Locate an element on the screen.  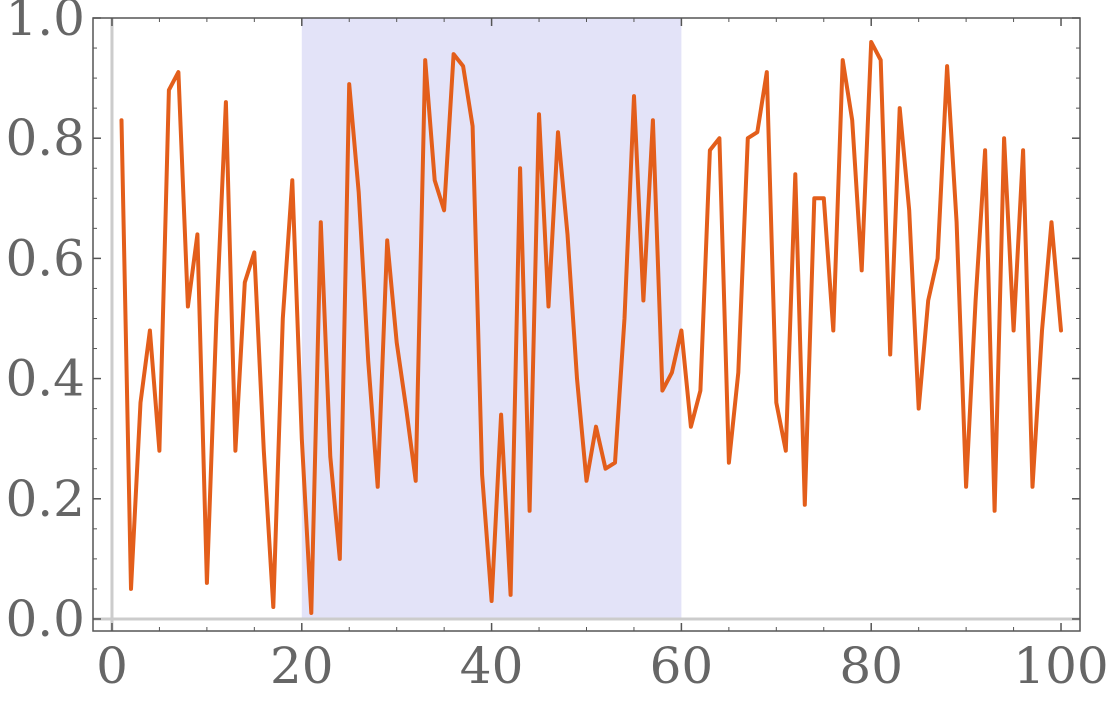
y-tick-label: 0.0 is located at coordinates (45, 619).